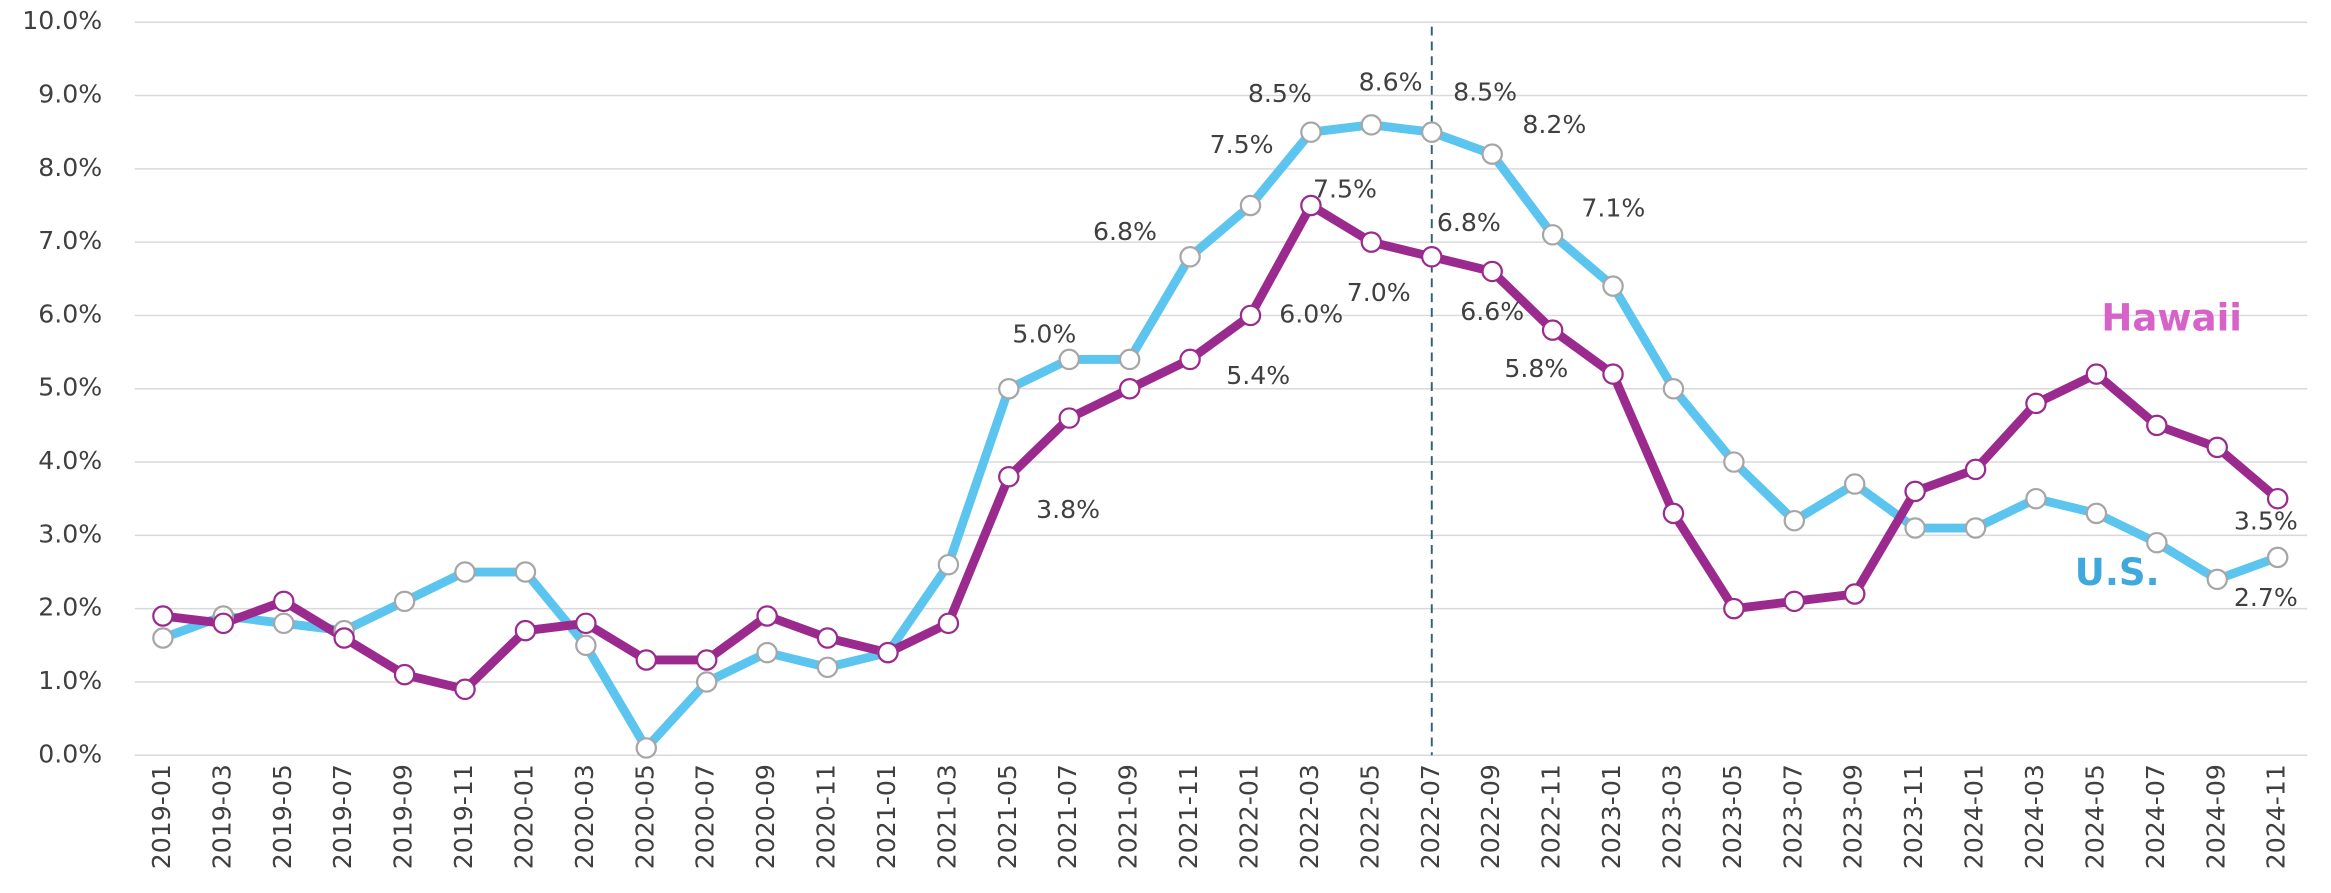 The image size is (2331, 893). I want to click on x-tick-label: 2024-09, so click(2215, 816).